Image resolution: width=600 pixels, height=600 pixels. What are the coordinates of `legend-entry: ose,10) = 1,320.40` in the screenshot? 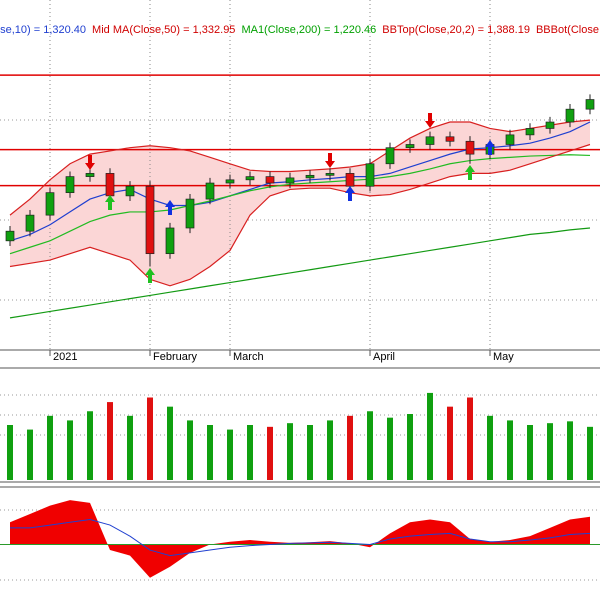 It's located at (43, 30).